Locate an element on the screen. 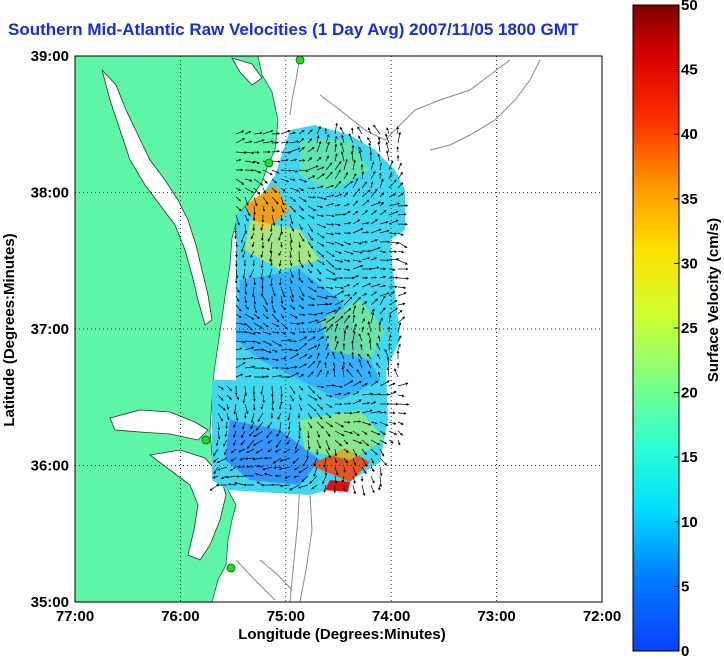  radar-station is located at coordinates (206, 440).